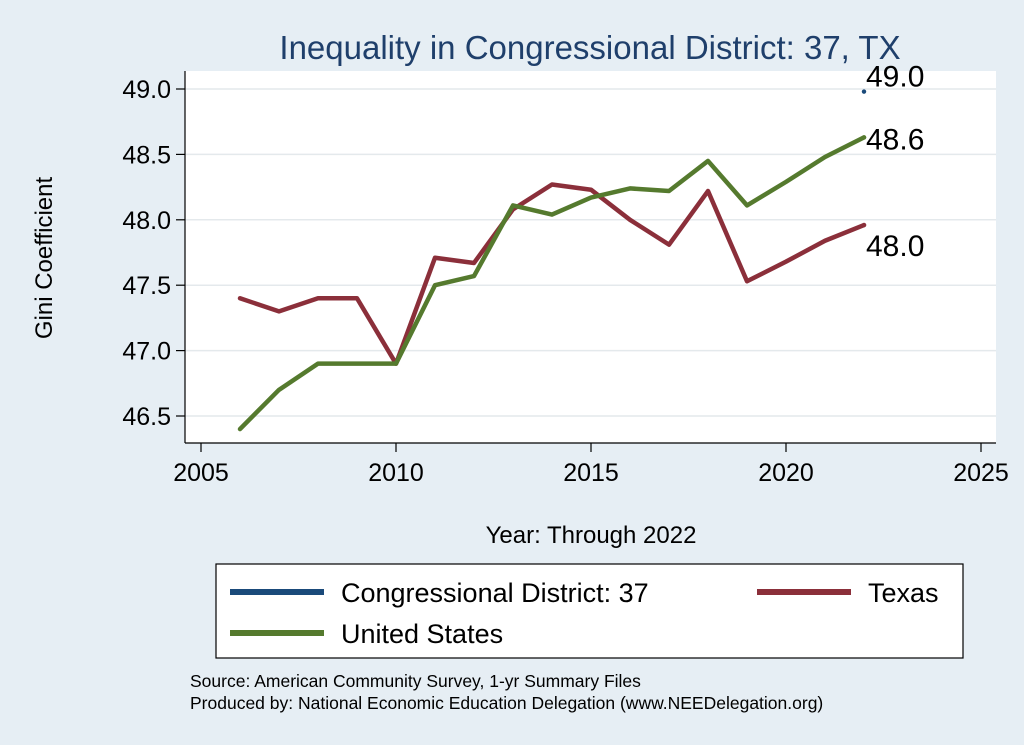  Describe the element at coordinates (153, 253) in the screenshot. I see `y-axis-ticks: 46.5 47.0 47.5 48.0 48.5 49.0` at that location.